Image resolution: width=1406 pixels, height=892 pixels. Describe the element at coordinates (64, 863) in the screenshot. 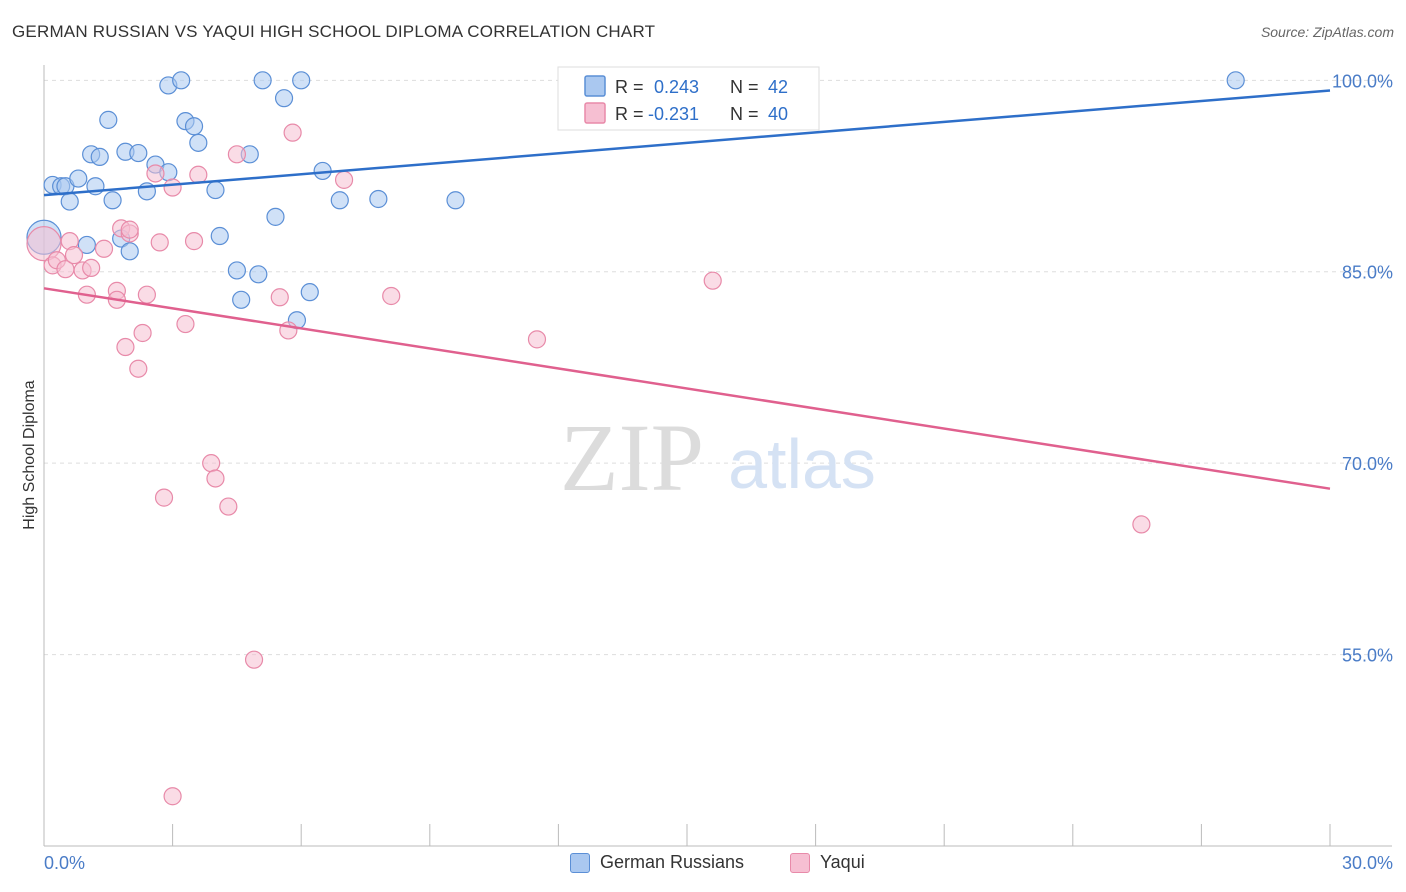

I see `x-tick-label-0: 0.0%` at that location.